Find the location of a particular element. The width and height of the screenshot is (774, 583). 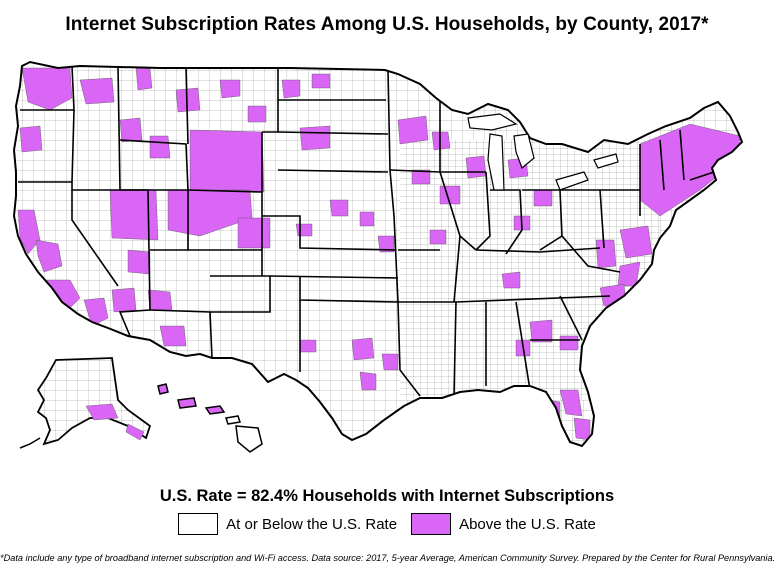

legend-item-below: At or Below the U.S. Rate is located at coordinates (287, 524).